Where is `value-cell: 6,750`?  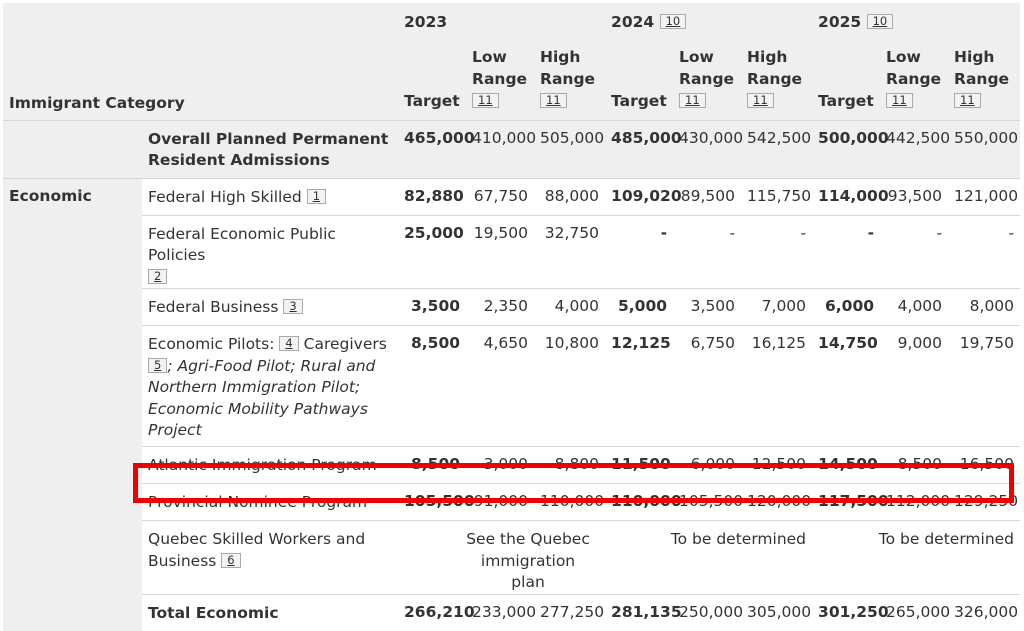 value-cell: 6,750 is located at coordinates (707, 386).